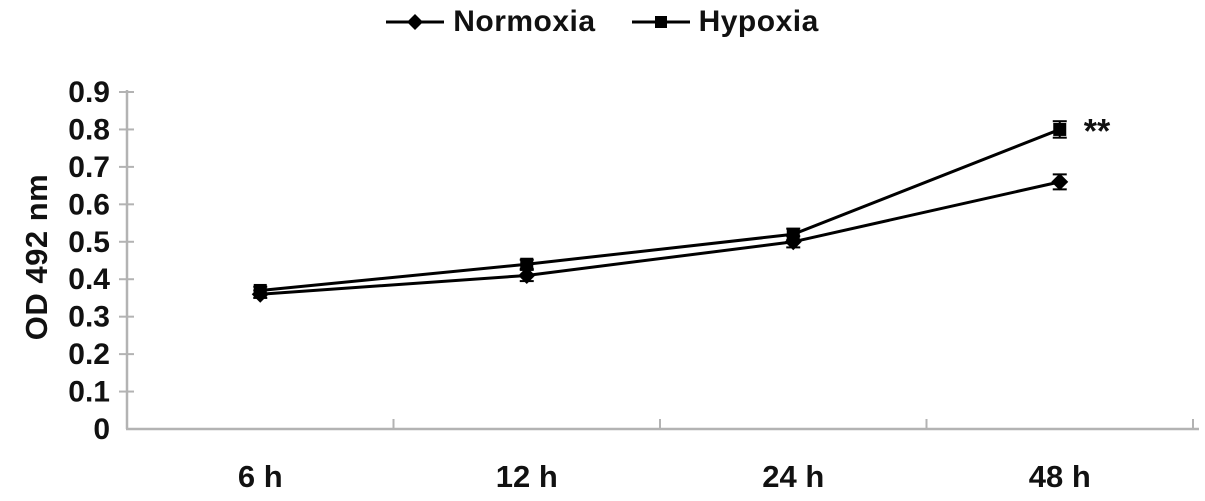  What do you see at coordinates (415, 22) in the screenshot?
I see `diamond-legend-icon` at bounding box center [415, 22].